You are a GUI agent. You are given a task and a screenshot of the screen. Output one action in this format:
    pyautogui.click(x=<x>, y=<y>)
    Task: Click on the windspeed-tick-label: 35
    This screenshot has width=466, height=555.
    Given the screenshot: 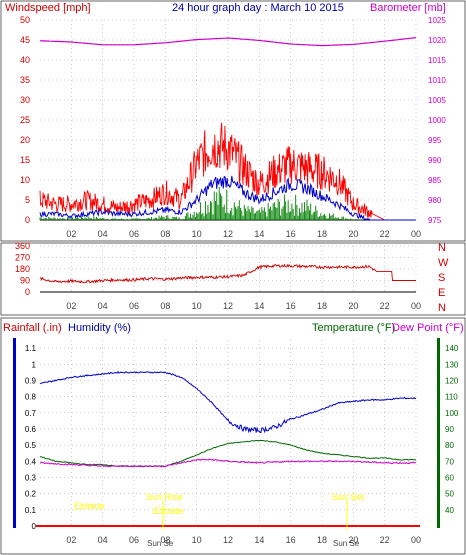 What is the action you would take?
    pyautogui.click(x=25, y=80)
    